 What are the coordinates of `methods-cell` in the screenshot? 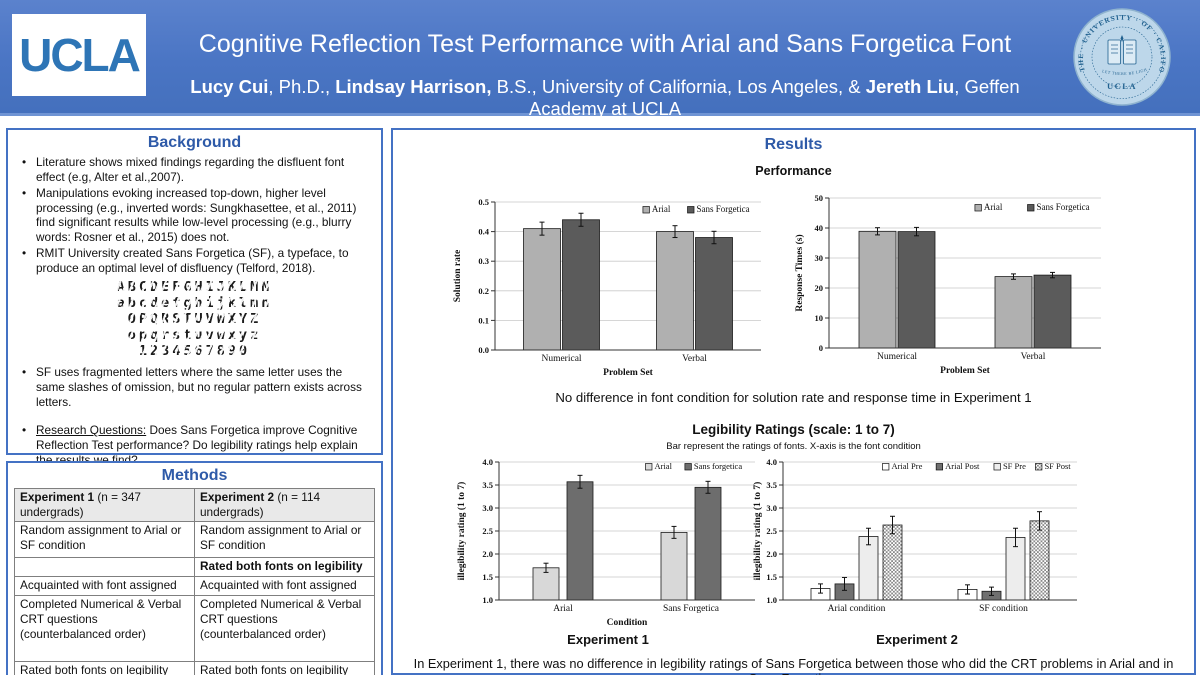 It's located at (104, 567).